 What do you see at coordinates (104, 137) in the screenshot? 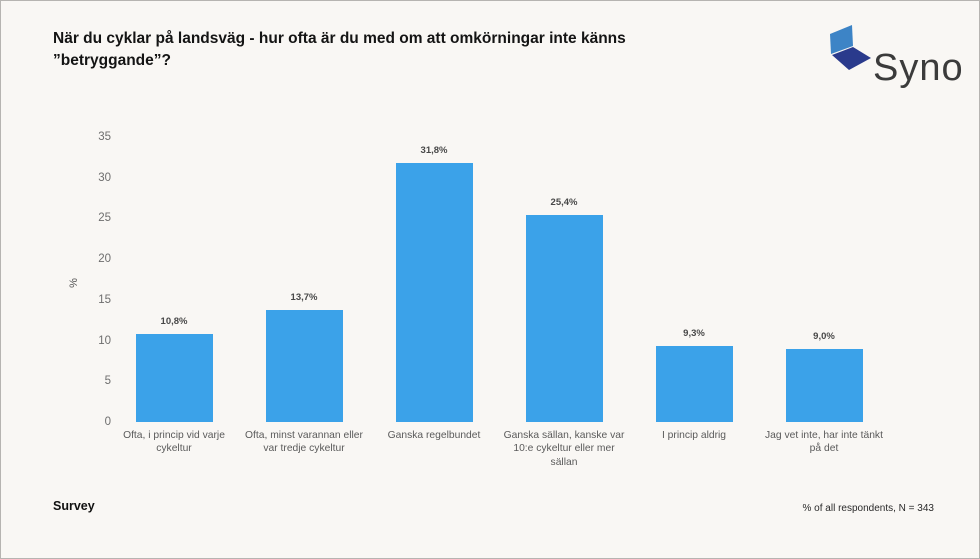
I see `y-tick-label: 35` at bounding box center [104, 137].